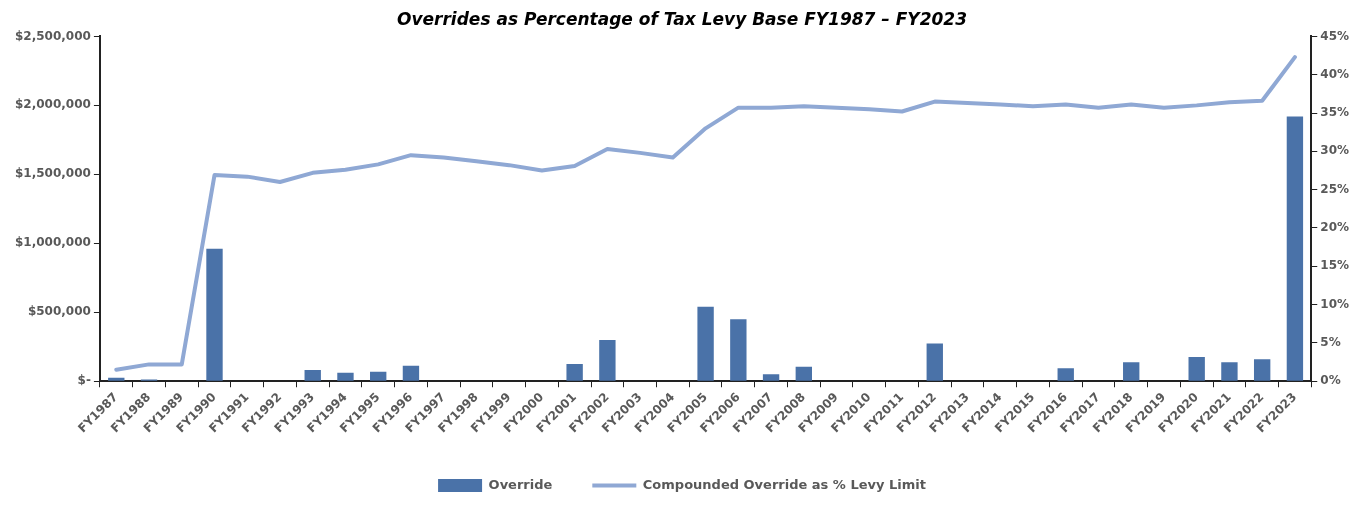 The image size is (1368, 510). What do you see at coordinates (1335, 112) in the screenshot?
I see `y2-tick-label: 35%` at bounding box center [1335, 112].